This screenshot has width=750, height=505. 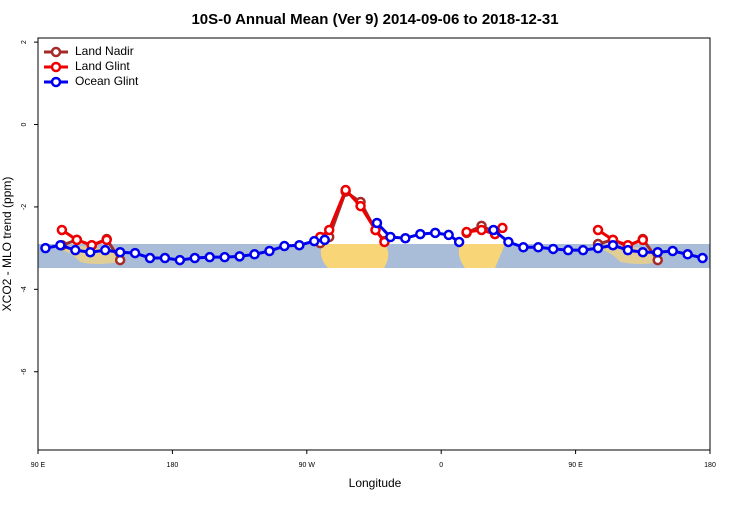 What do you see at coordinates (24, 372) in the screenshot?
I see `y-tick-label: -6` at bounding box center [24, 372].